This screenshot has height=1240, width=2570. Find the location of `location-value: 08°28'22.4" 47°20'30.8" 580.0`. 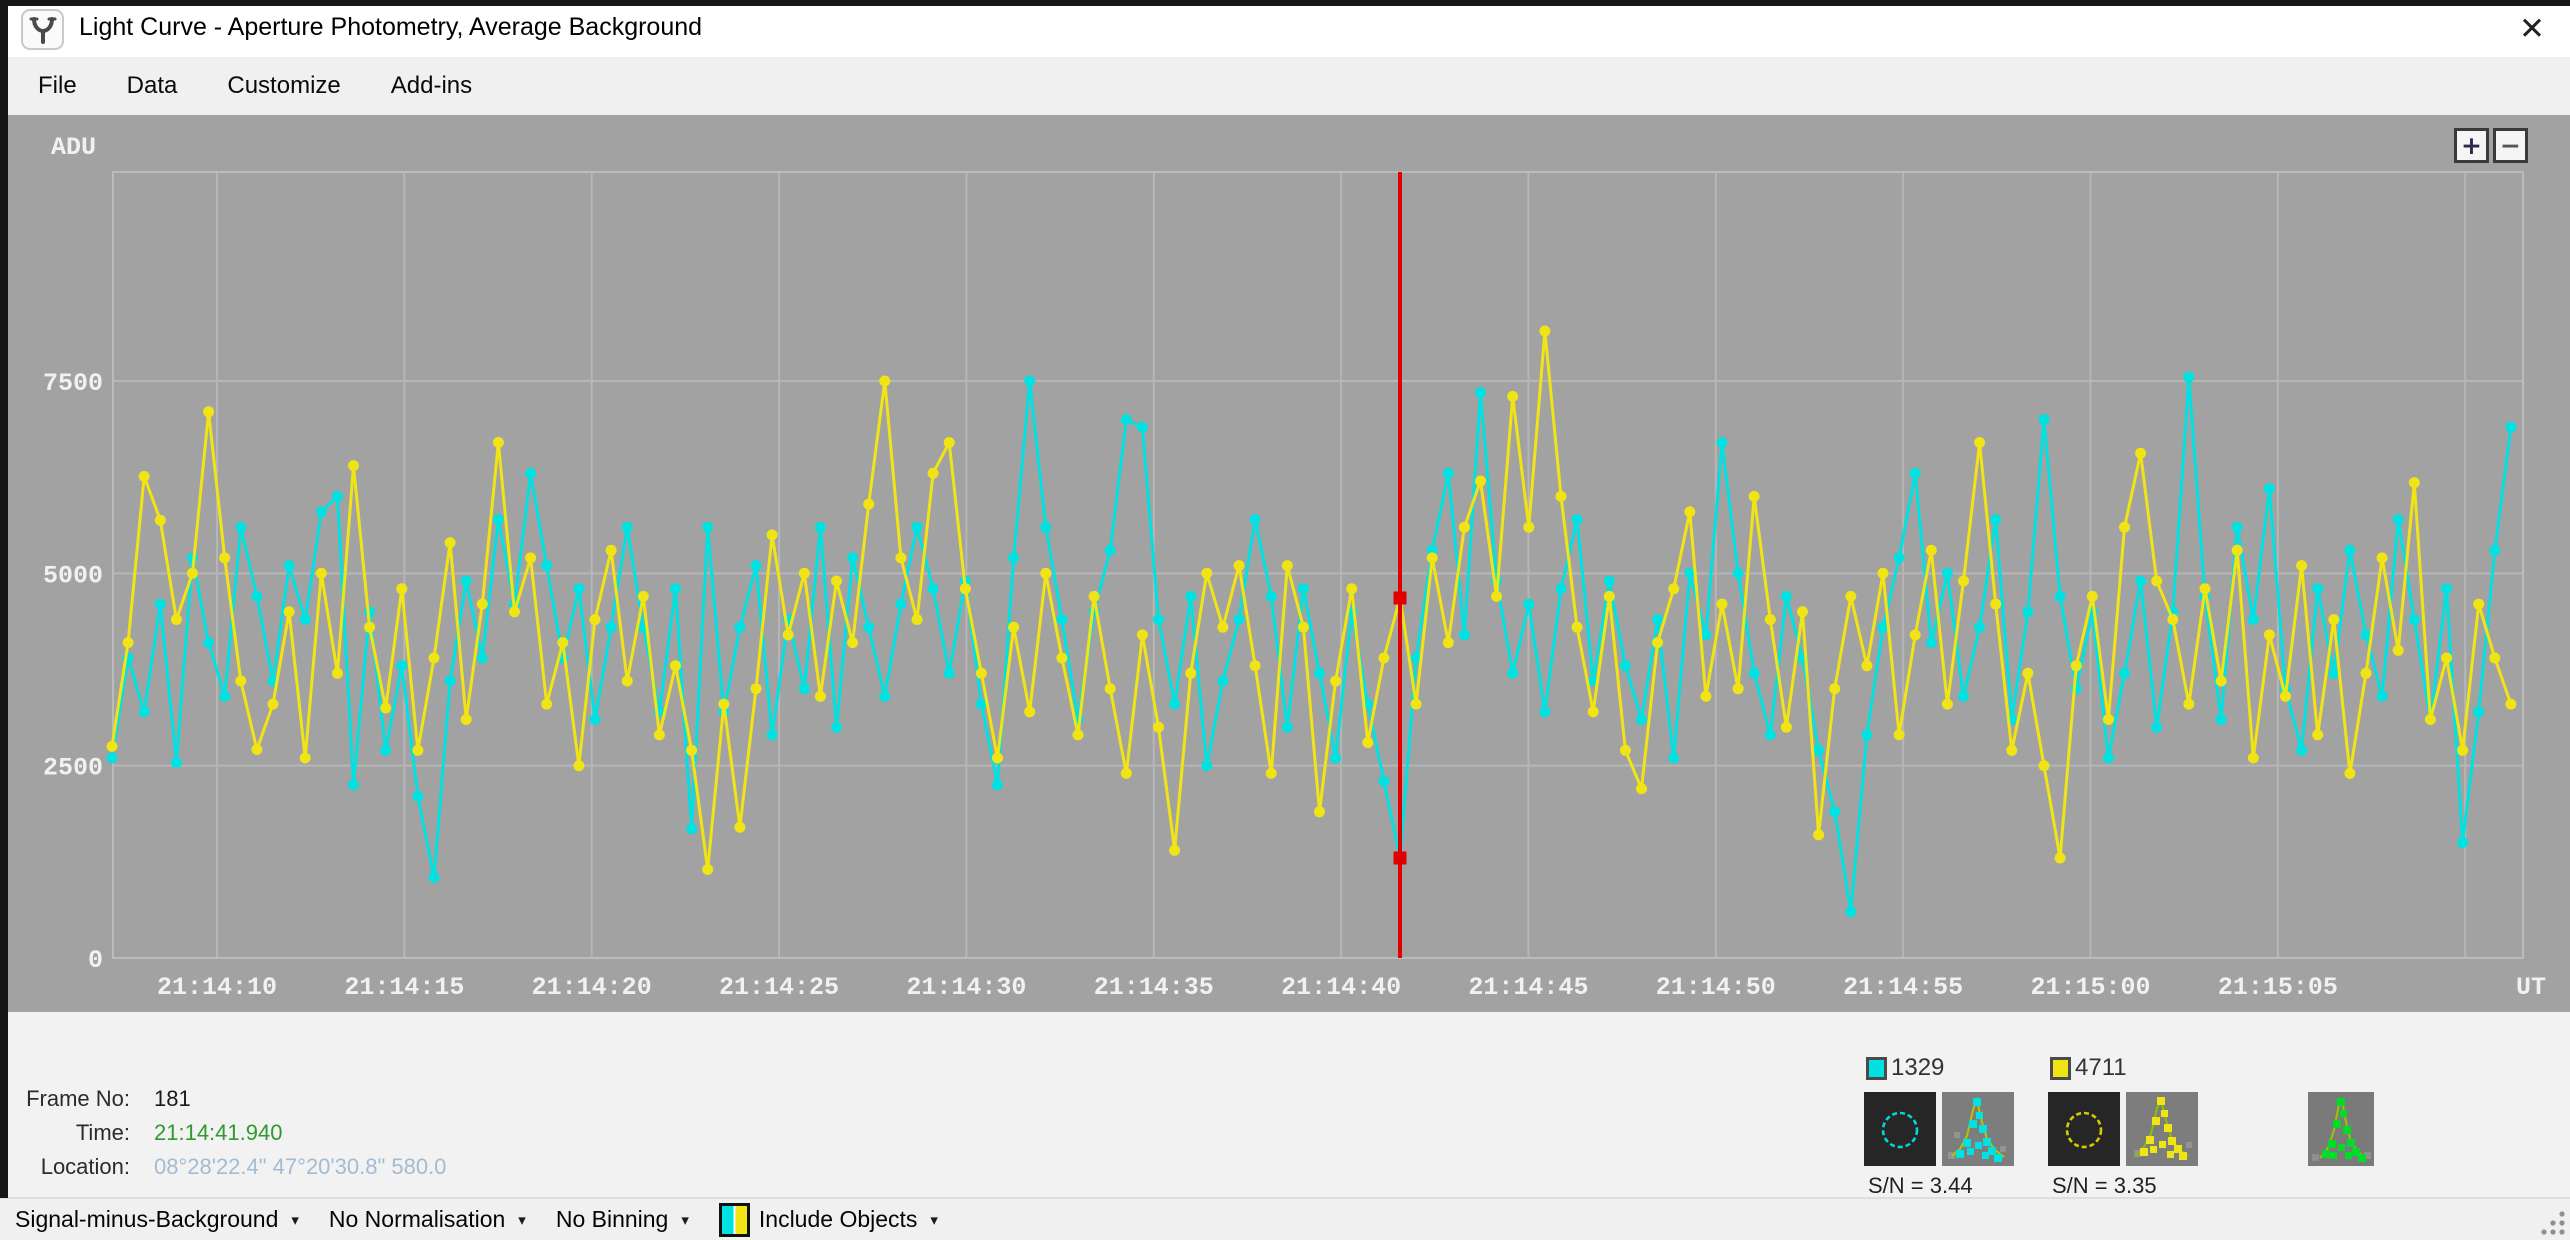

location-value: 08°28'22.4" 47°20'30.8" 580.0 is located at coordinates (300, 1166).